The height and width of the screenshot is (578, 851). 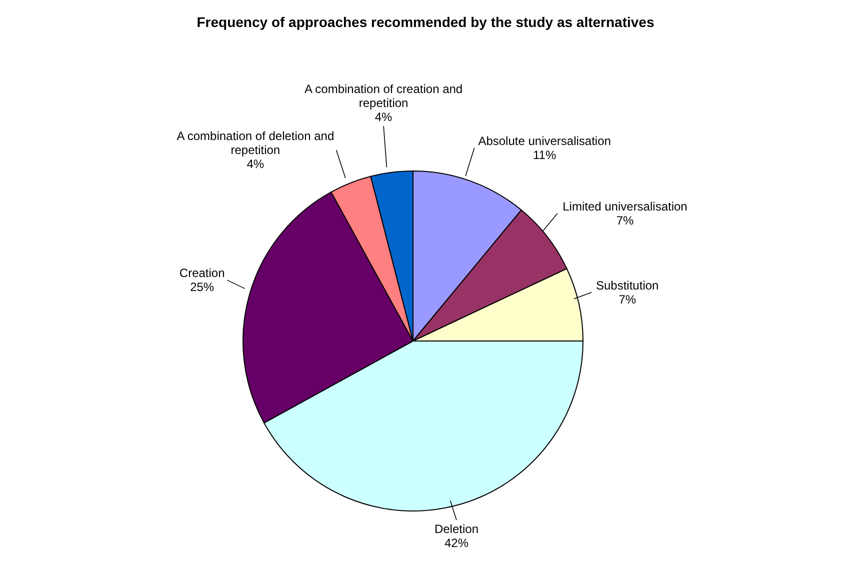 What do you see at coordinates (627, 285) in the screenshot?
I see `slice-label: Substitution` at bounding box center [627, 285].